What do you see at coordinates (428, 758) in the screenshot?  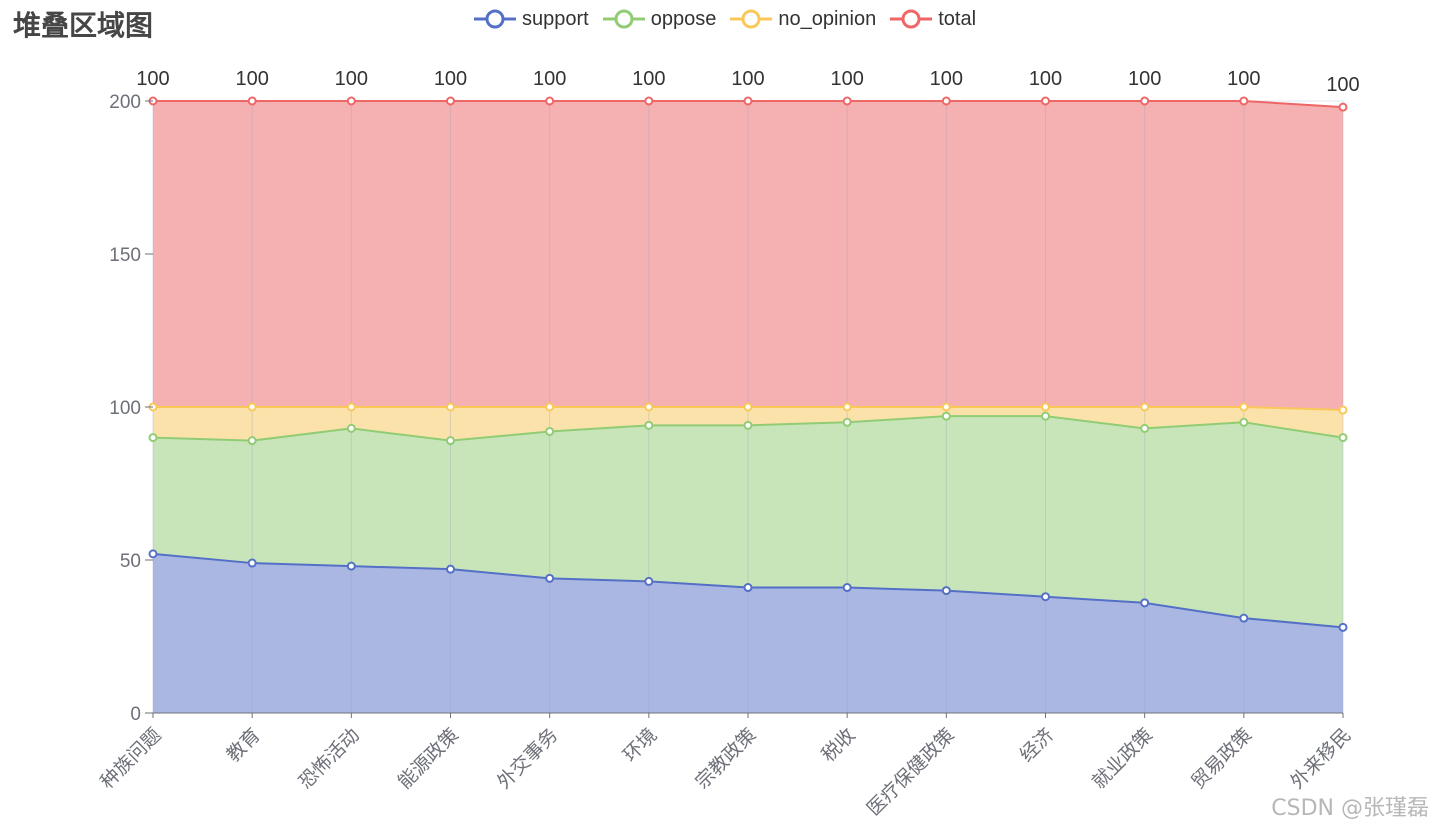 I see `x-tick-label: 能源政策` at bounding box center [428, 758].